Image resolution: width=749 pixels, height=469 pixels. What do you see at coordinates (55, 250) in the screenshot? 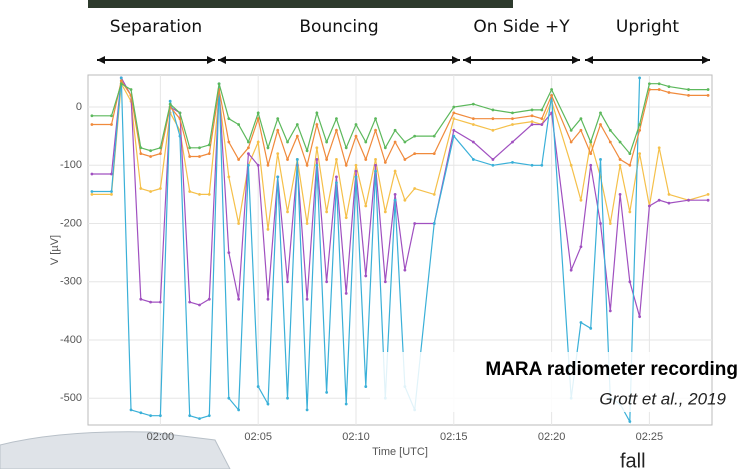
I see `y-axis-label: V [µV]` at bounding box center [55, 250].